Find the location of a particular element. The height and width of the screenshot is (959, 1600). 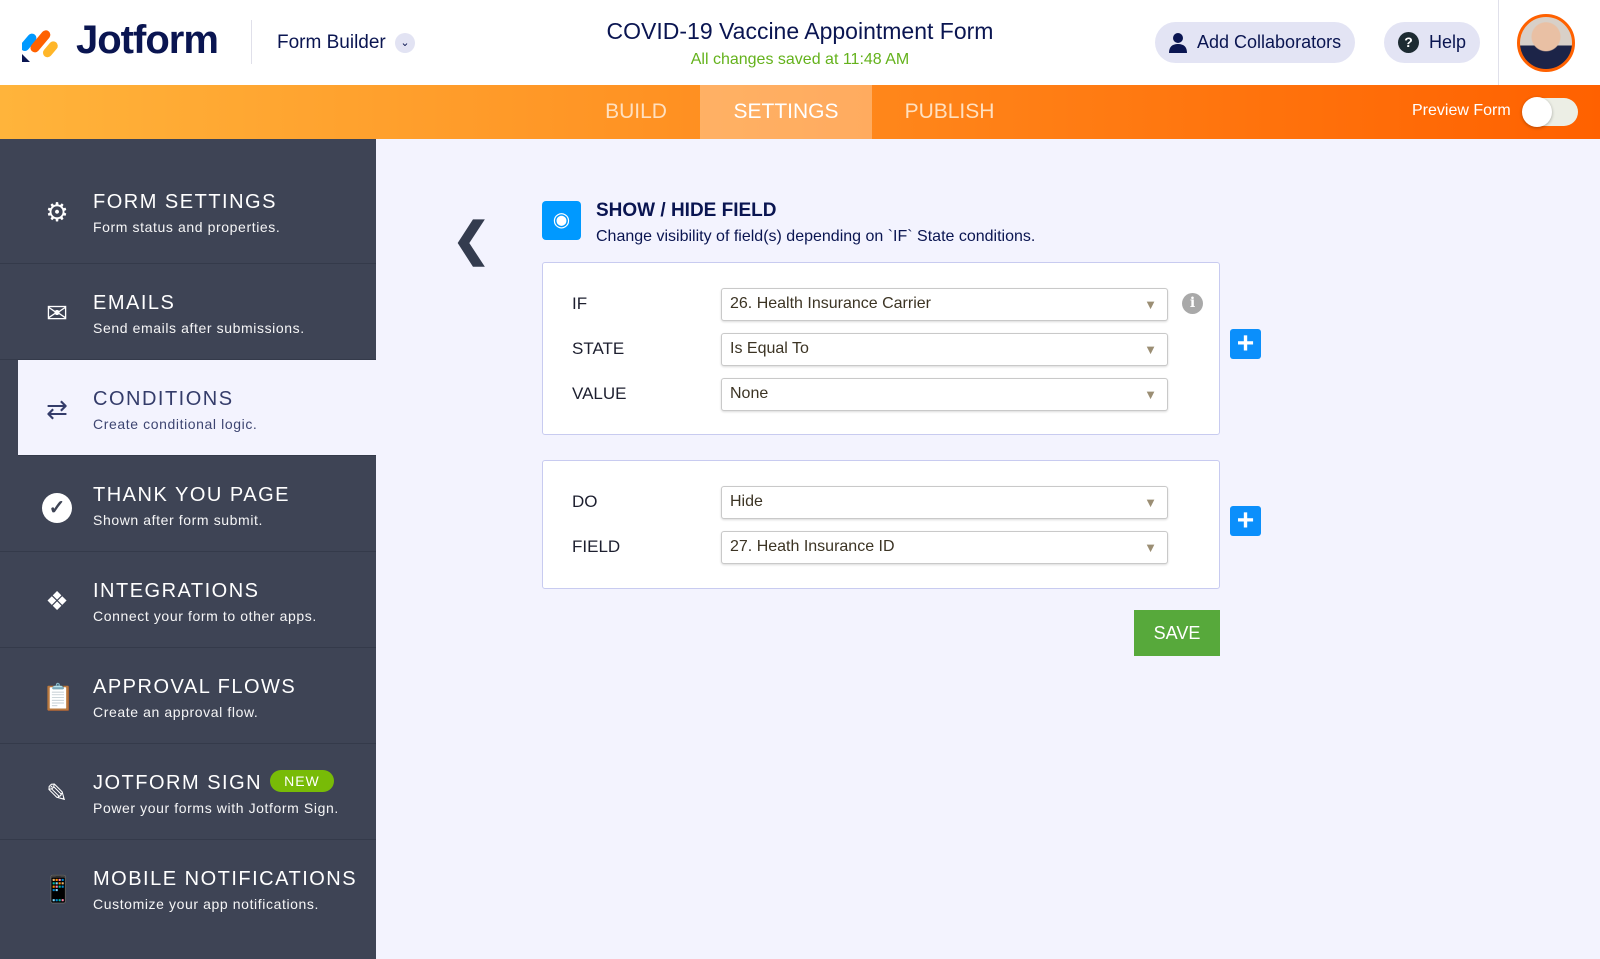

tab-build: BUILD is located at coordinates (636, 111).